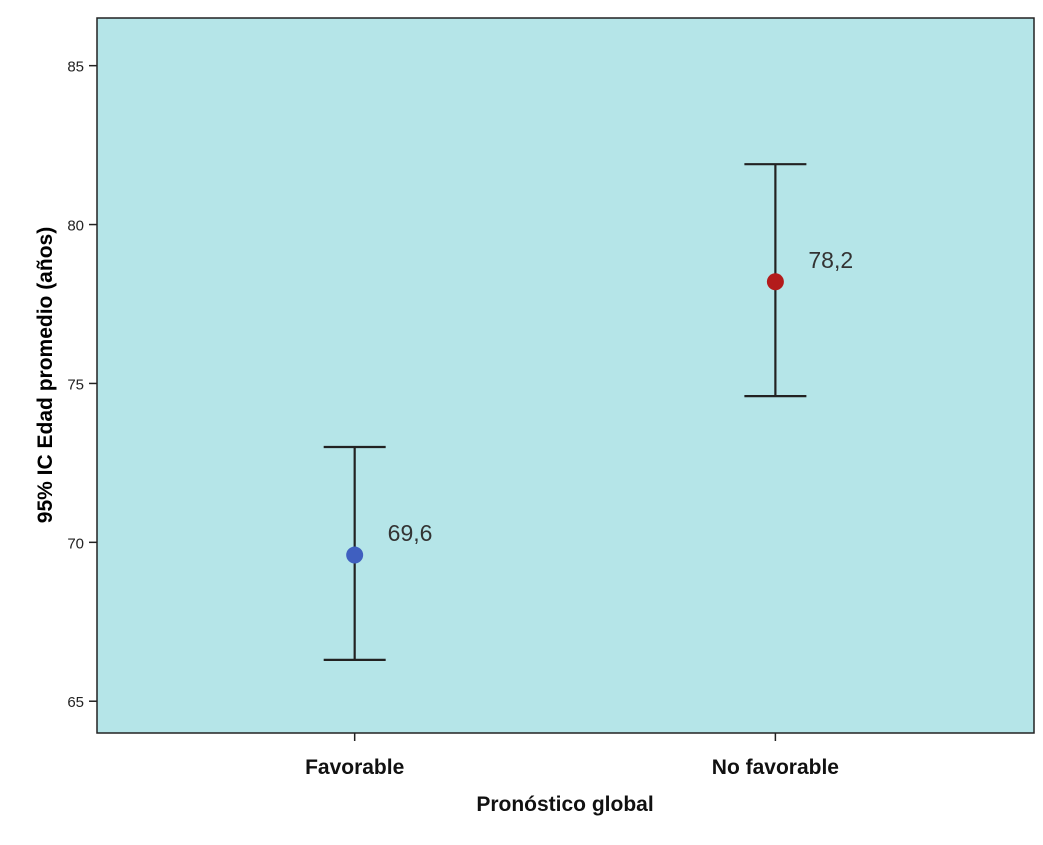  Describe the element at coordinates (75, 226) in the screenshot. I see `y-tick-label: 80` at that location.